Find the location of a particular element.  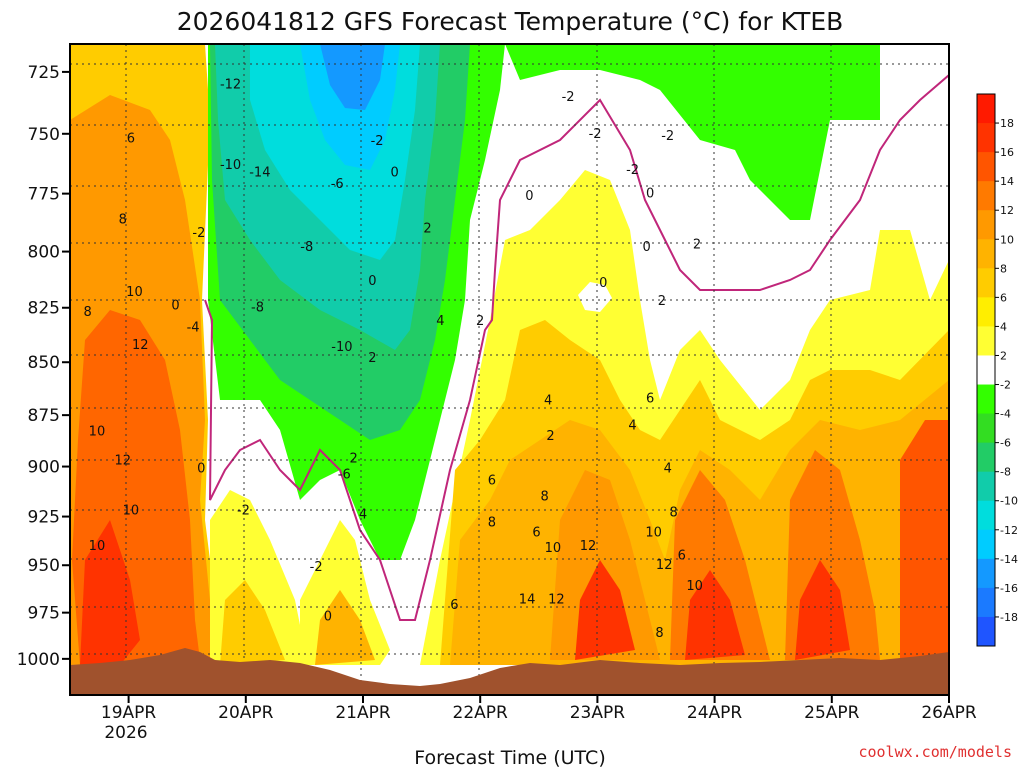

x-tick-label: 23APR is located at coordinates (598, 713).